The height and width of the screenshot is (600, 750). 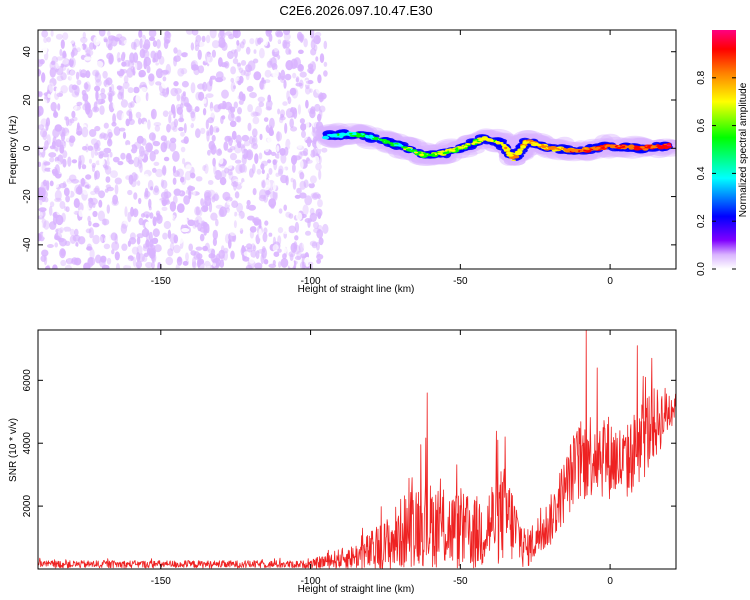 What do you see at coordinates (161, 281) in the screenshot?
I see `x-tick-label: -150` at bounding box center [161, 281].